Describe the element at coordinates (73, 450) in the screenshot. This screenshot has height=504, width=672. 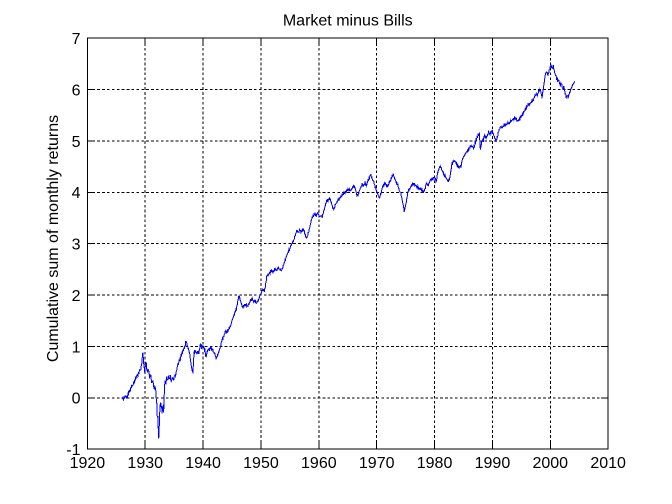
I see `svg-text: -1` at that location.